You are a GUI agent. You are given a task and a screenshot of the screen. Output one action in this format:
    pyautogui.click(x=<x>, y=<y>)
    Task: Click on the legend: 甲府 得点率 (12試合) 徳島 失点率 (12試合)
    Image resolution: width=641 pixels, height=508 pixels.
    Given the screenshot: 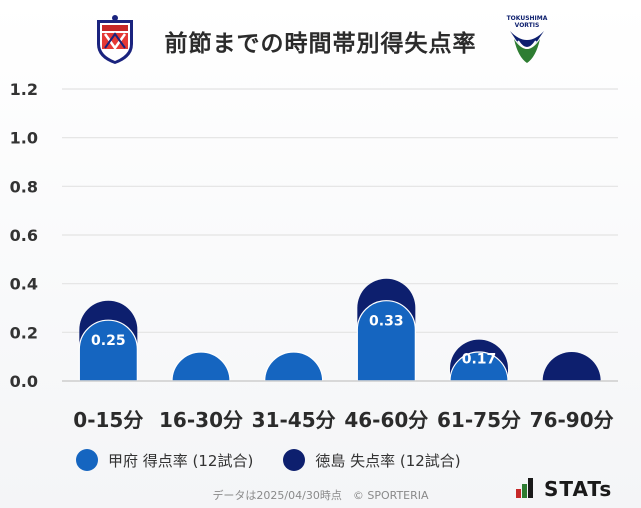 What is the action you would take?
    pyautogui.click(x=283, y=460)
    